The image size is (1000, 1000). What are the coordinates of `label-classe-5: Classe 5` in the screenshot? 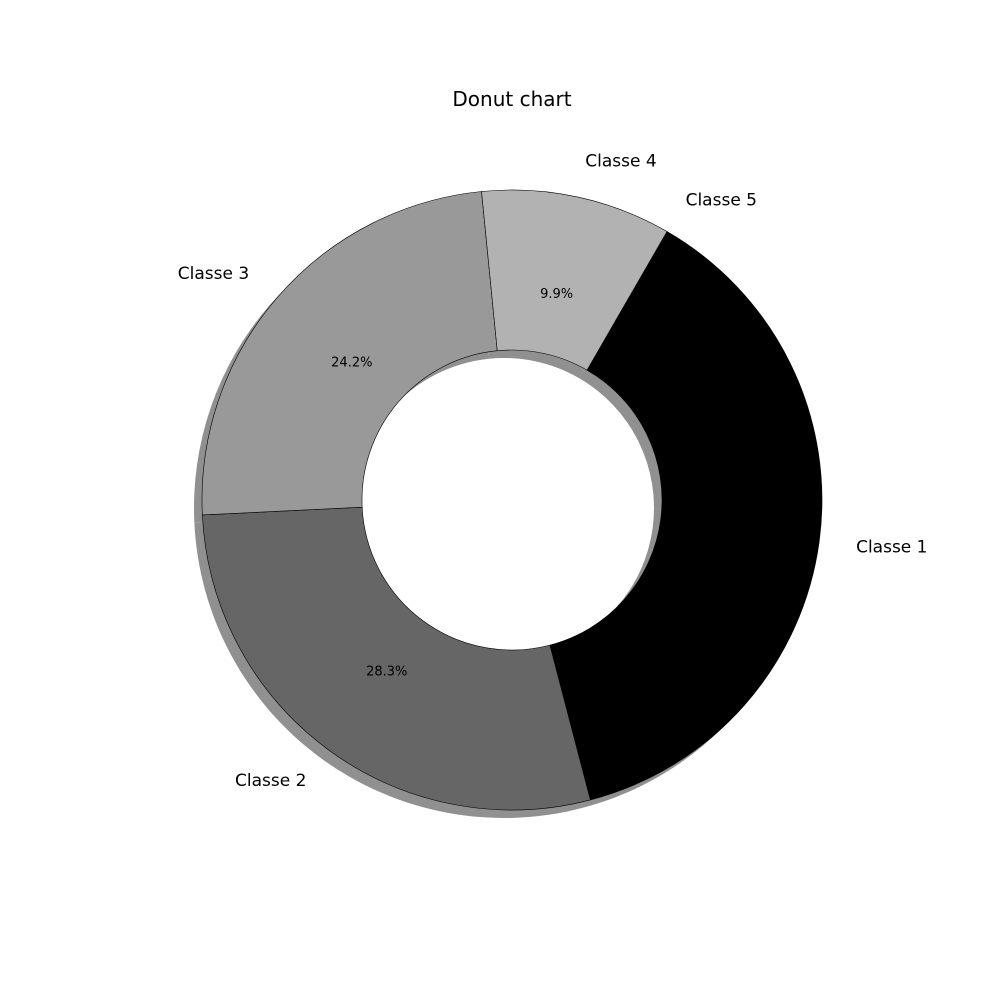 It's located at (721, 200).